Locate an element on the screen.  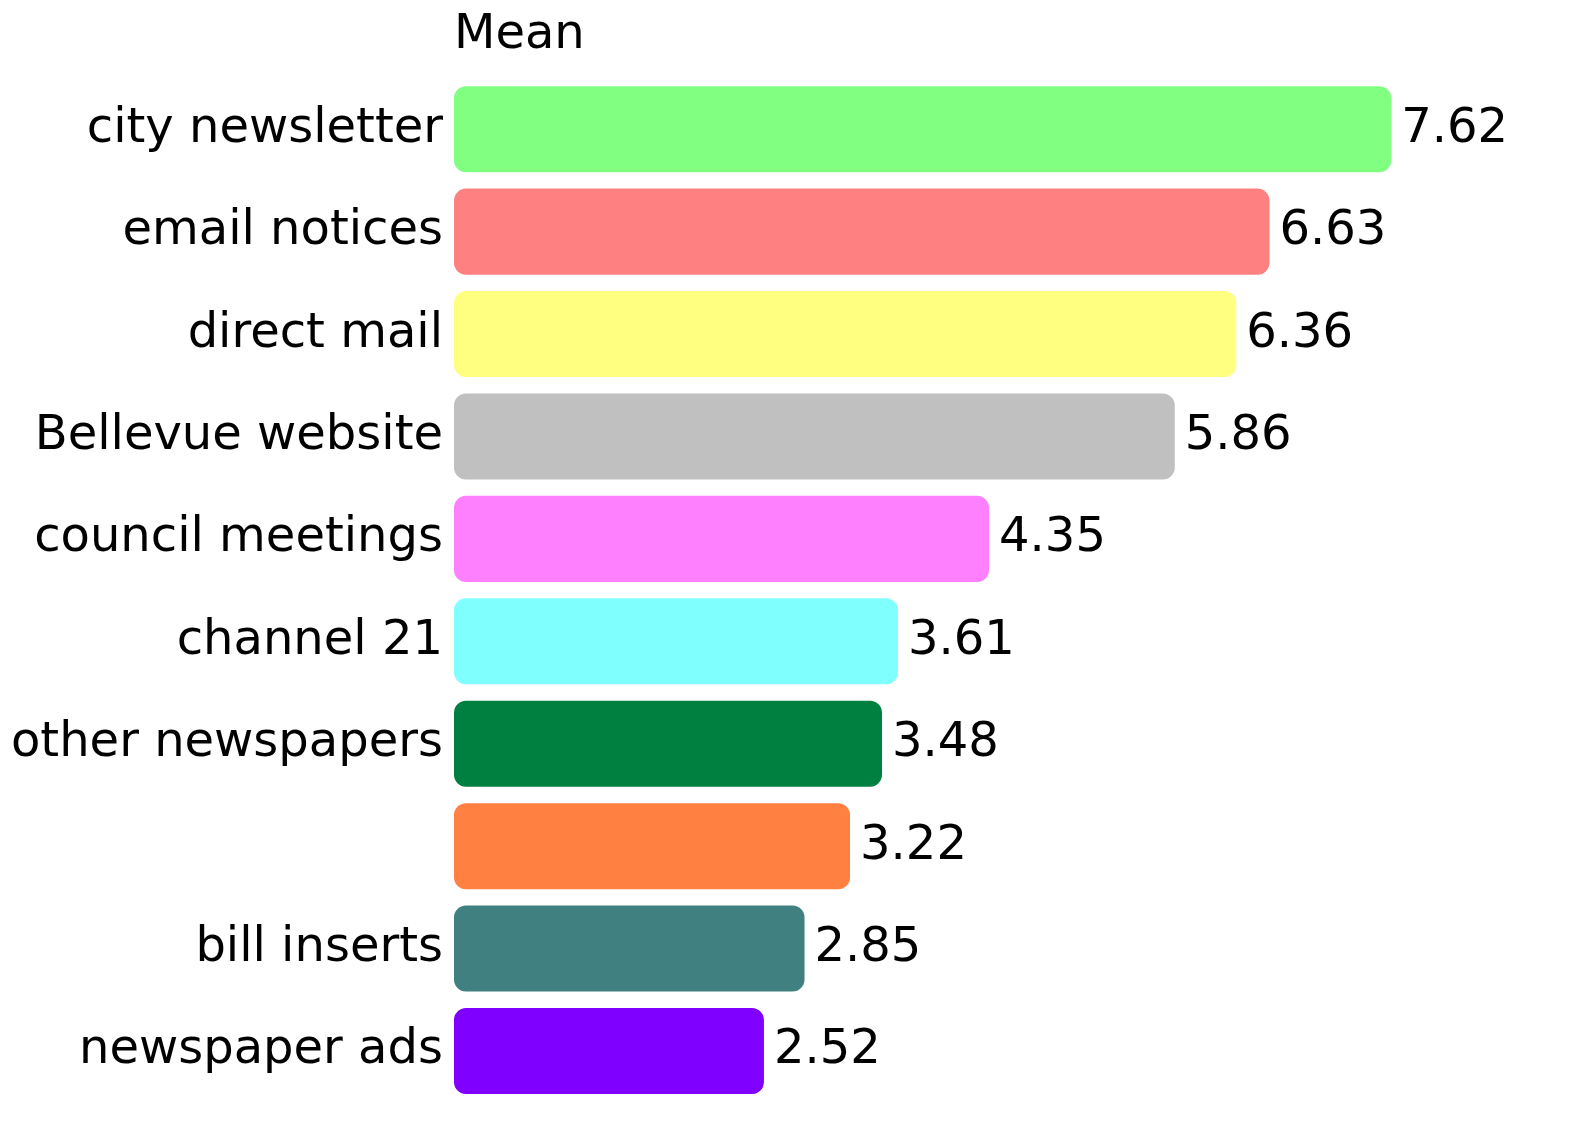
data-label: 3.48 is located at coordinates (945, 739).